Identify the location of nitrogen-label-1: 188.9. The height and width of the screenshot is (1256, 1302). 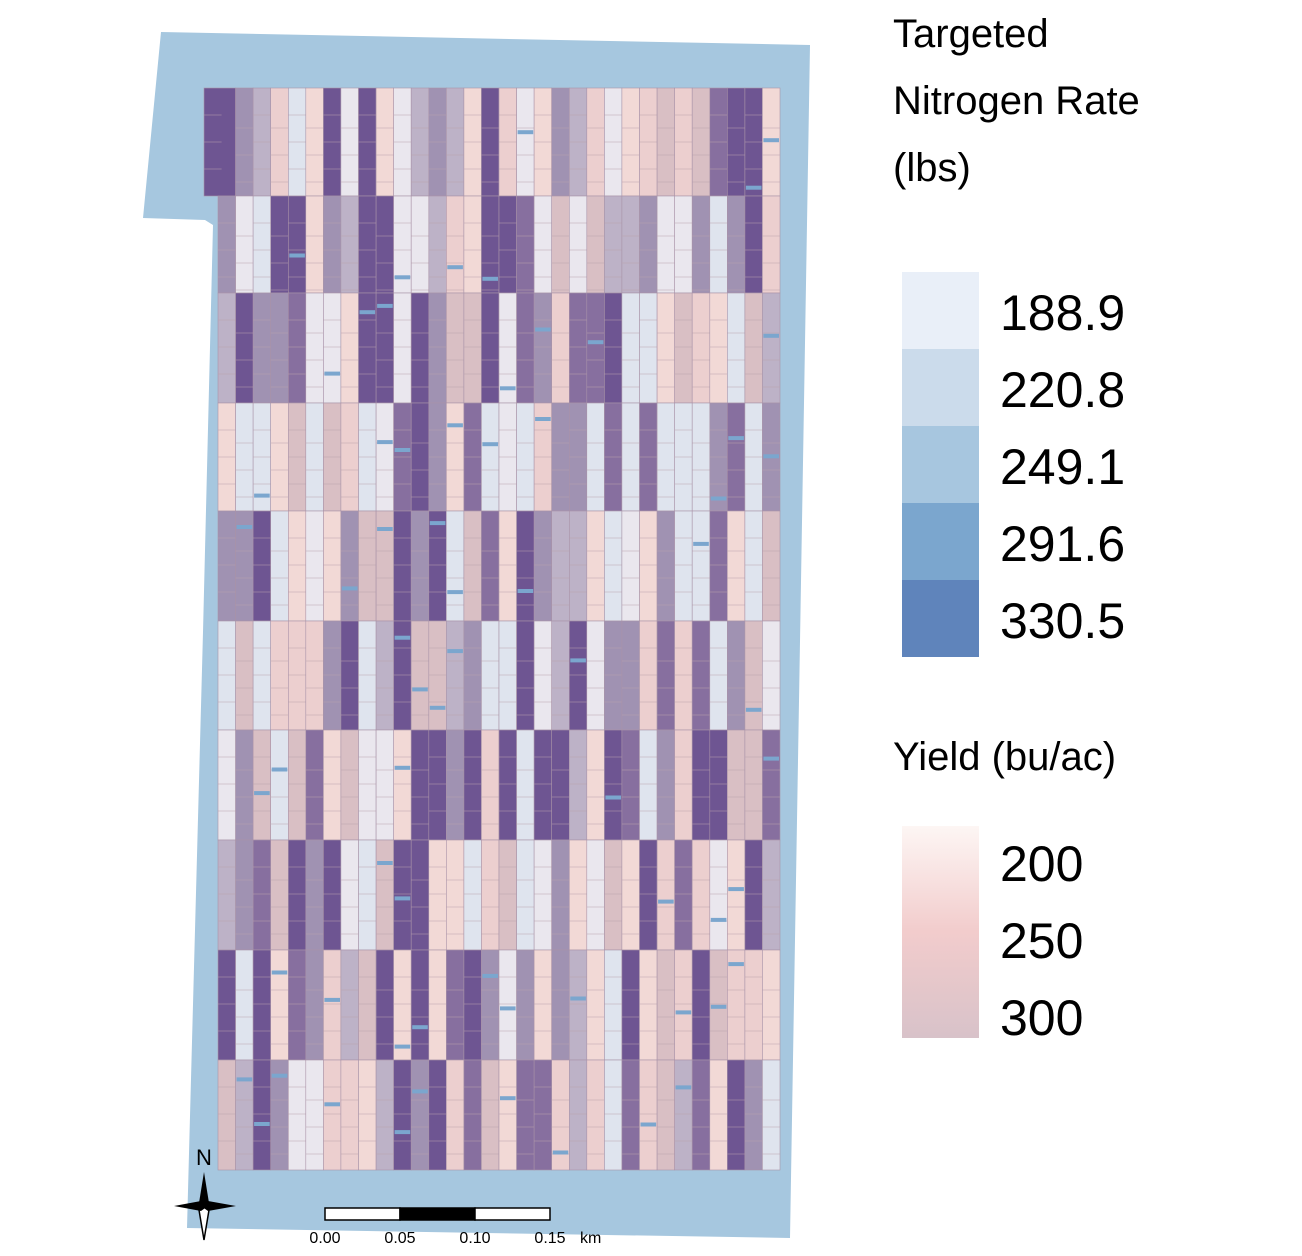
(1063, 313).